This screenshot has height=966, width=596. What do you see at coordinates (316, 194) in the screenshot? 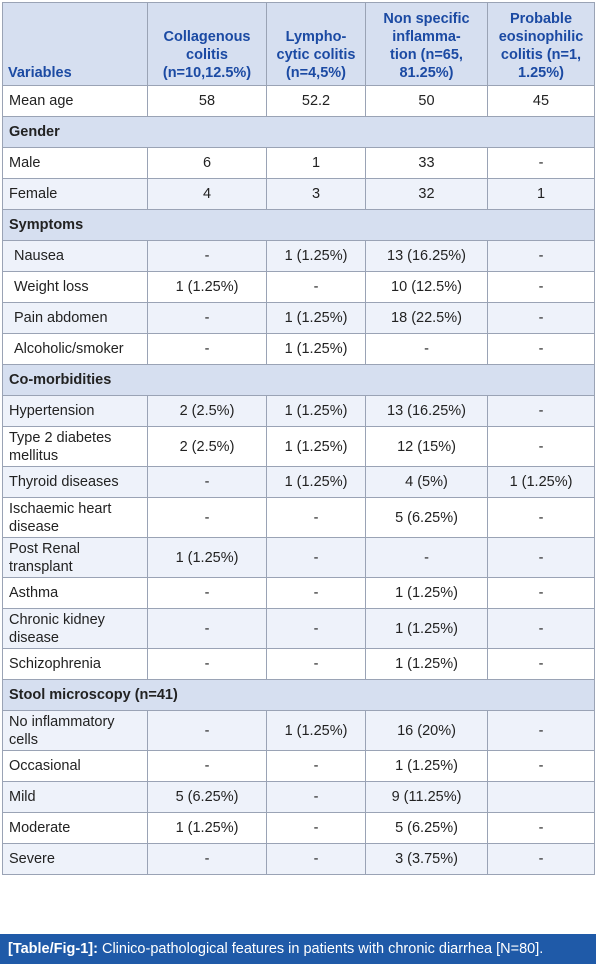
I see `cell: 3` at bounding box center [316, 194].